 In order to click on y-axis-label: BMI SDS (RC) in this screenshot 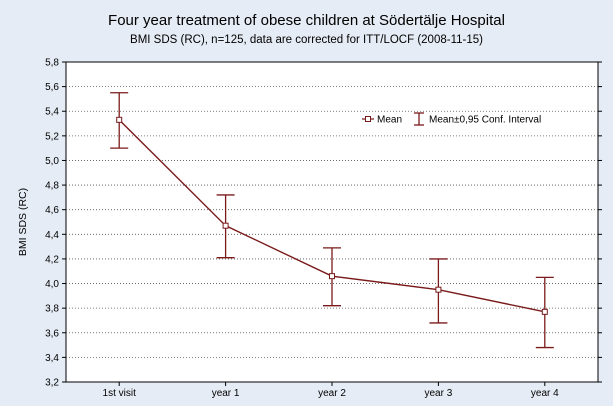, I will do `click(23, 222)`.